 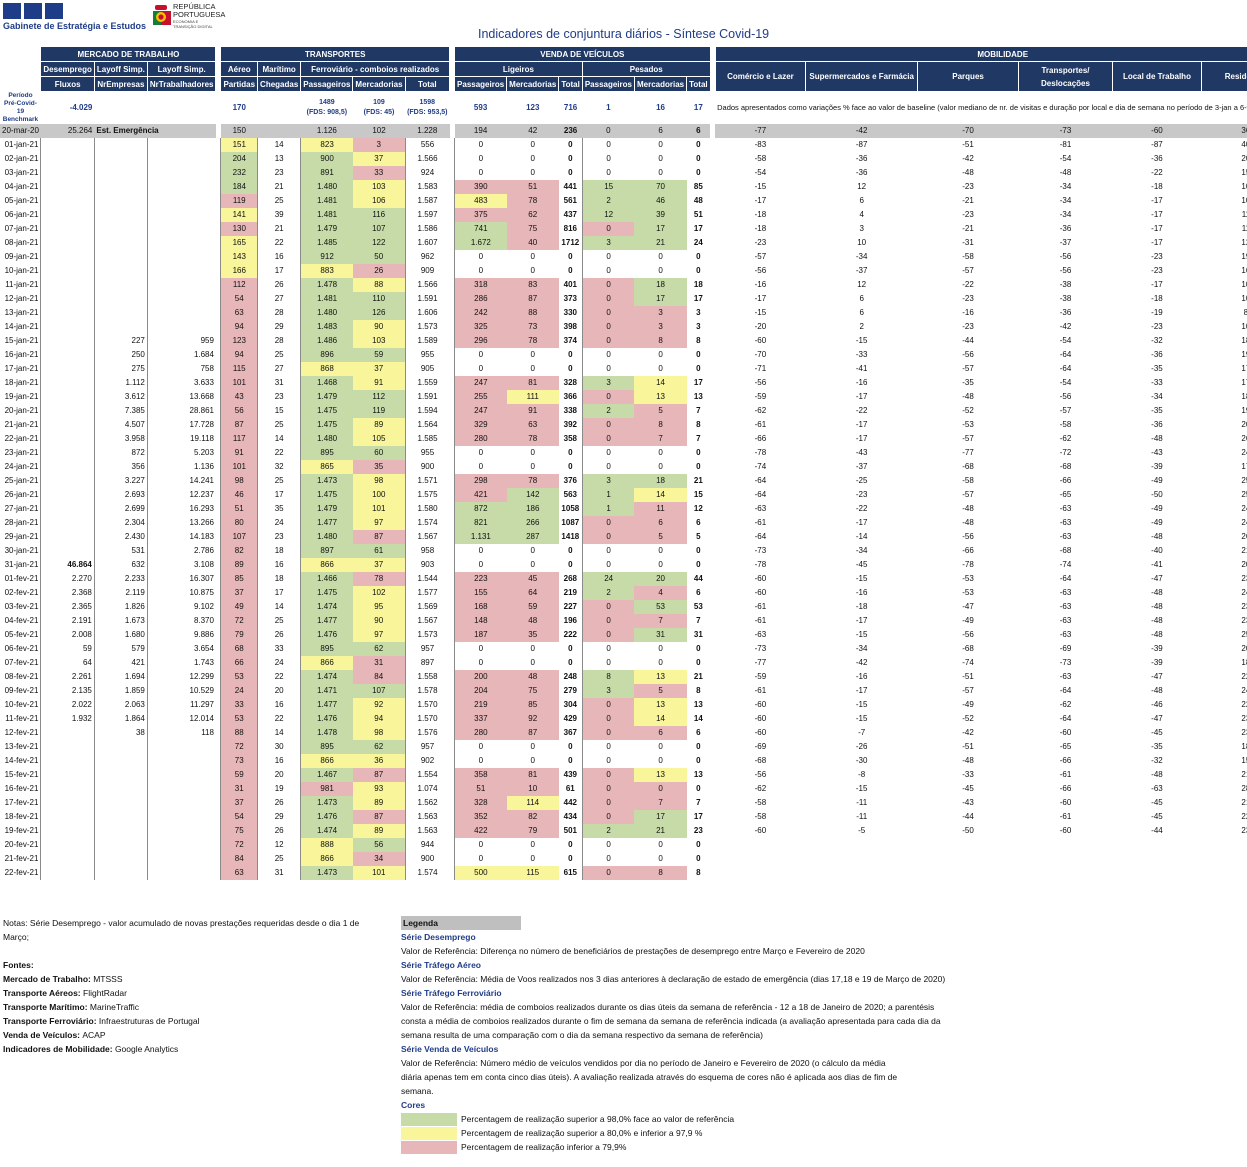 I want to click on cell-maritimo: 23, so click(x=279, y=536).